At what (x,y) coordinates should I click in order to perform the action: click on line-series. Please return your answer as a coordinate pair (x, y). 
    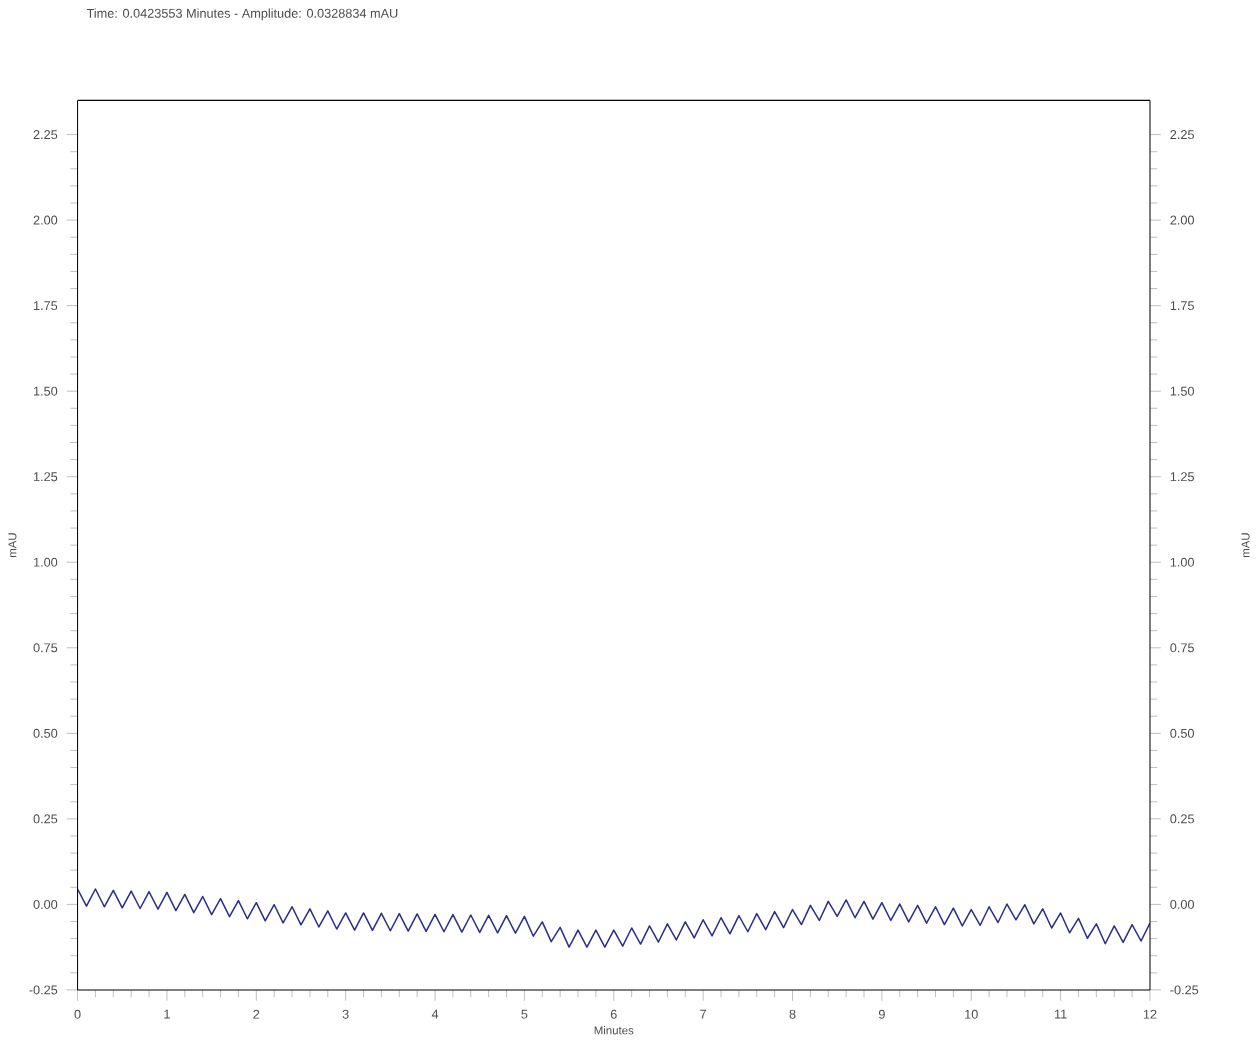
    Looking at the image, I should click on (613, 917).